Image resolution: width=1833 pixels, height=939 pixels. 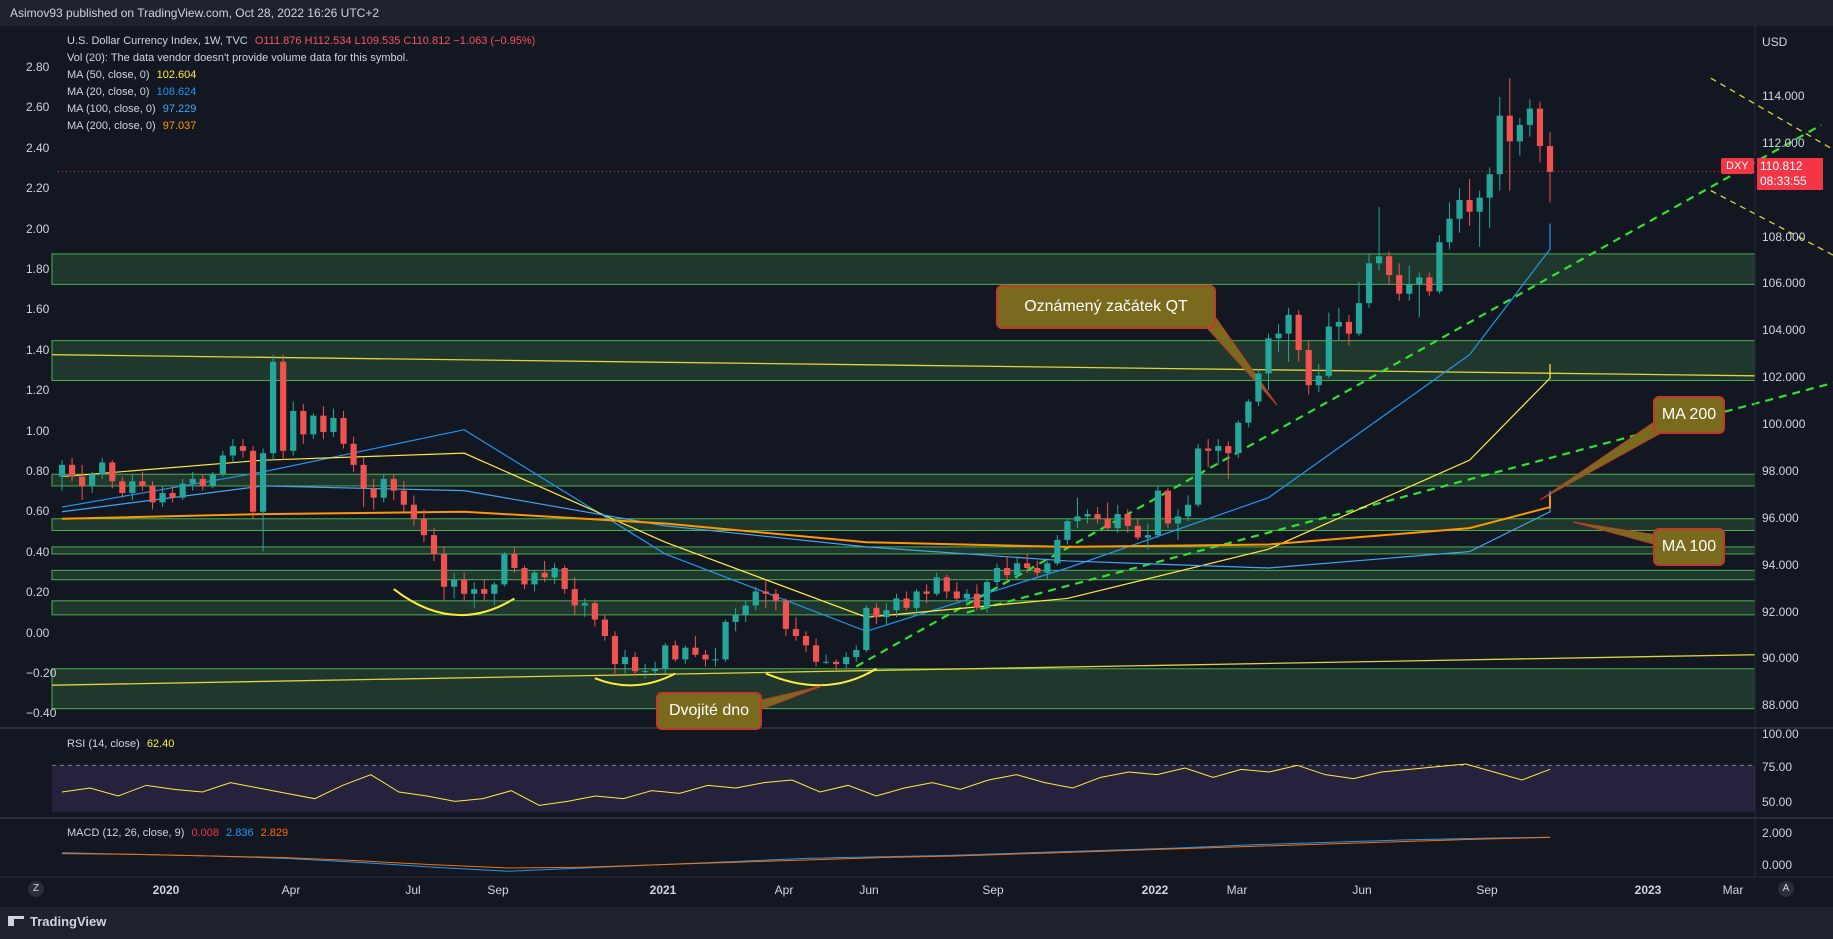 What do you see at coordinates (38, 147) in the screenshot?
I see `left-axis-label: 2.40` at bounding box center [38, 147].